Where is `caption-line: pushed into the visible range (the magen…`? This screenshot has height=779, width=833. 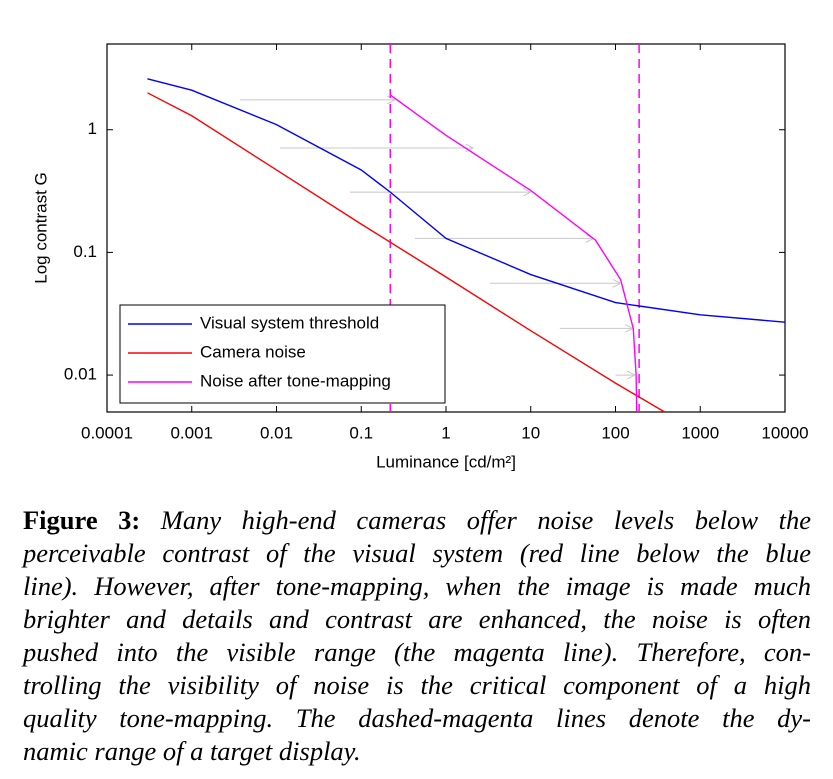
caption-line: pushed into the visible range (the magen… is located at coordinates (417, 652).